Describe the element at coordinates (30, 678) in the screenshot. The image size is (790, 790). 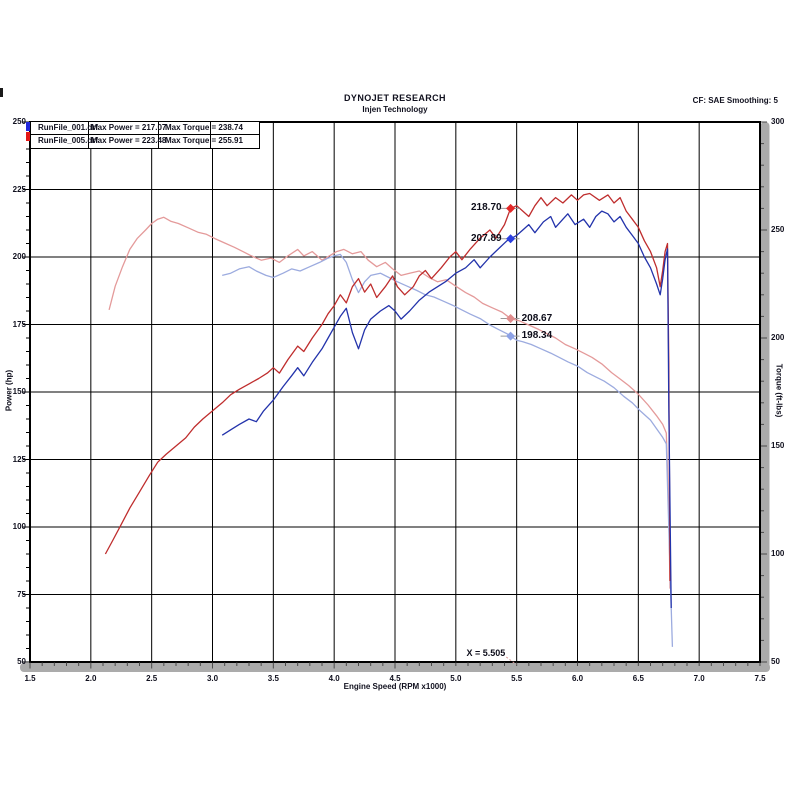
I see `x-tick-label: 1.5` at that location.